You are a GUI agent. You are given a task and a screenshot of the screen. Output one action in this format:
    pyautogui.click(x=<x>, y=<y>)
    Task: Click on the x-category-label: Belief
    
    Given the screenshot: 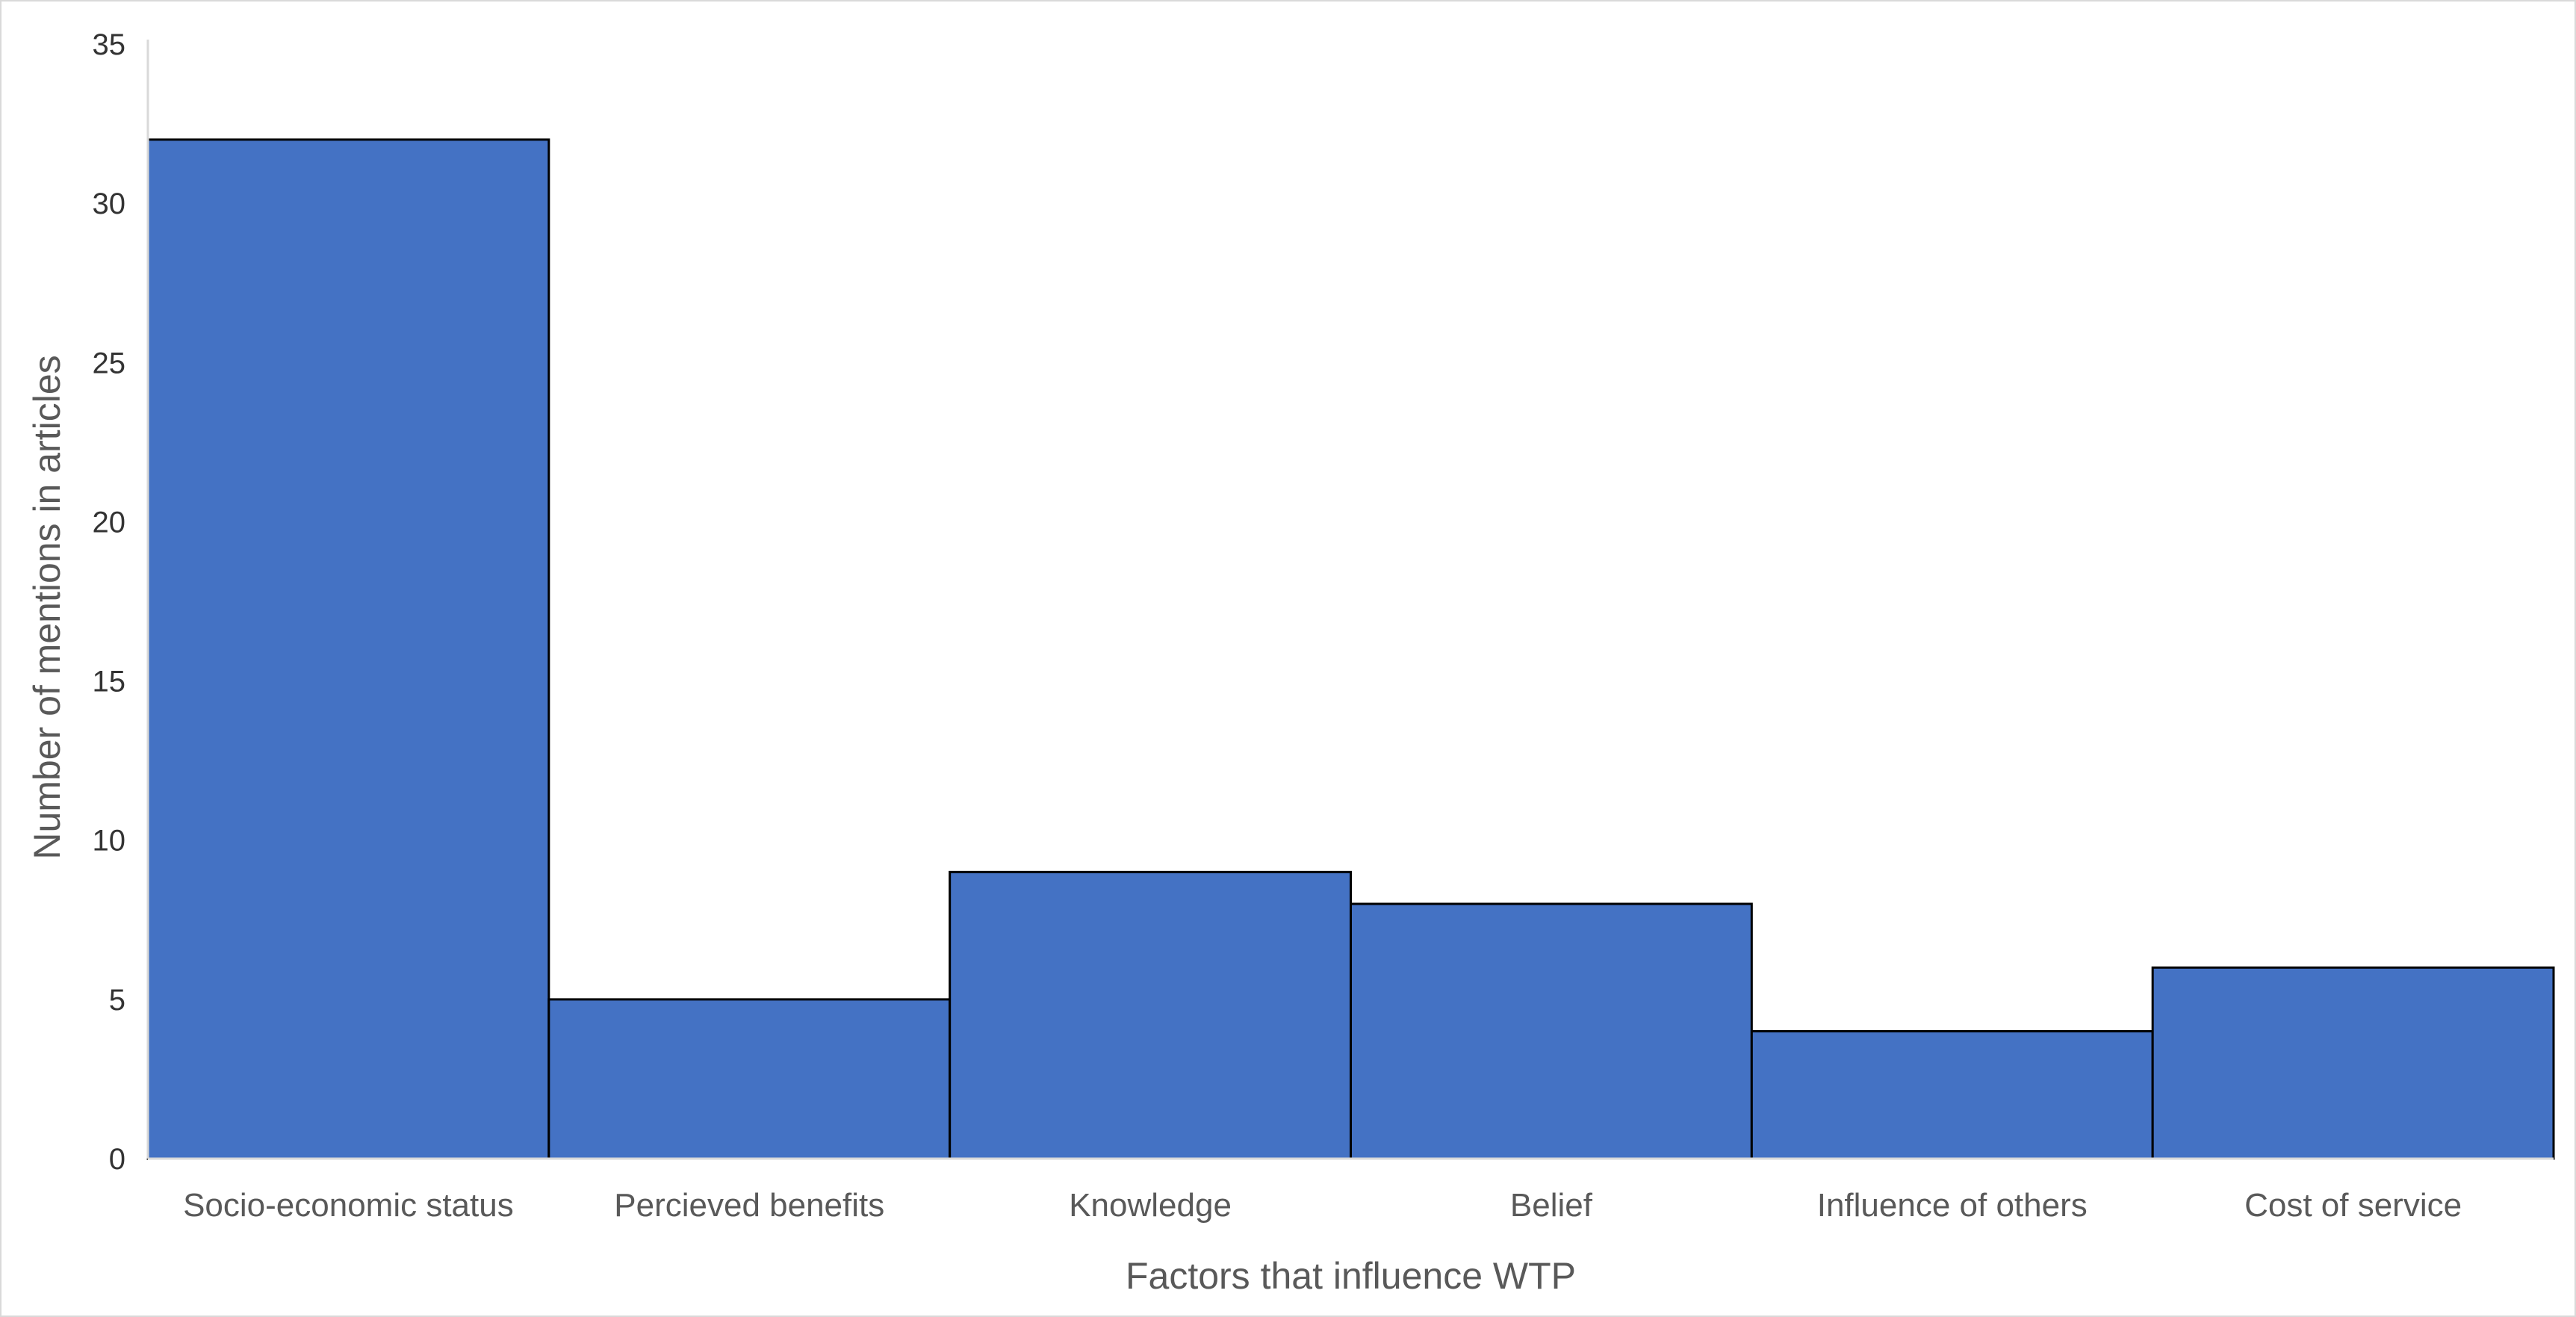 What is the action you would take?
    pyautogui.click(x=1552, y=1205)
    